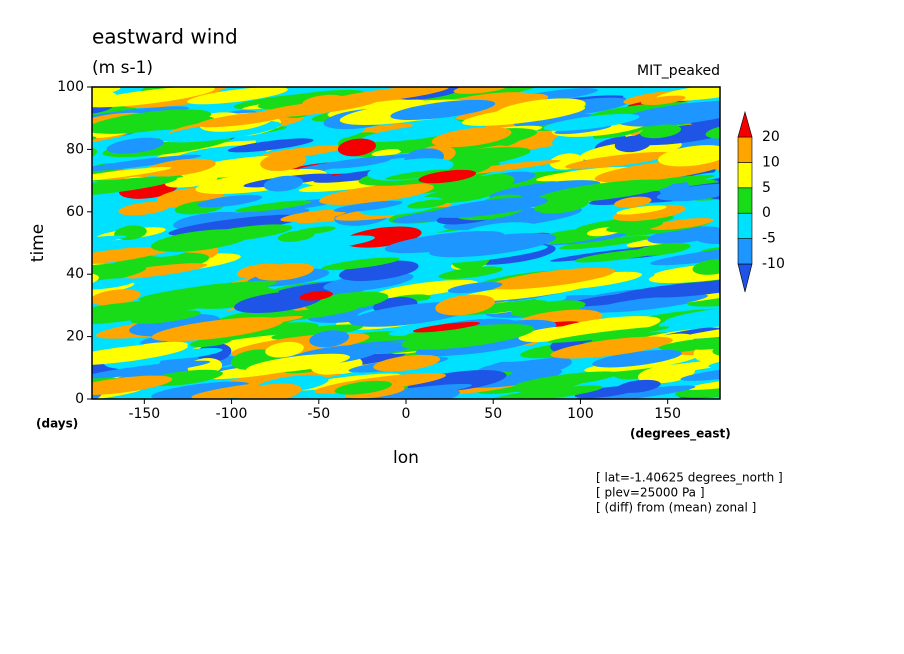 The image size is (904, 654). What do you see at coordinates (57, 424) in the screenshot?
I see `y-unit-label: (days)` at bounding box center [57, 424].